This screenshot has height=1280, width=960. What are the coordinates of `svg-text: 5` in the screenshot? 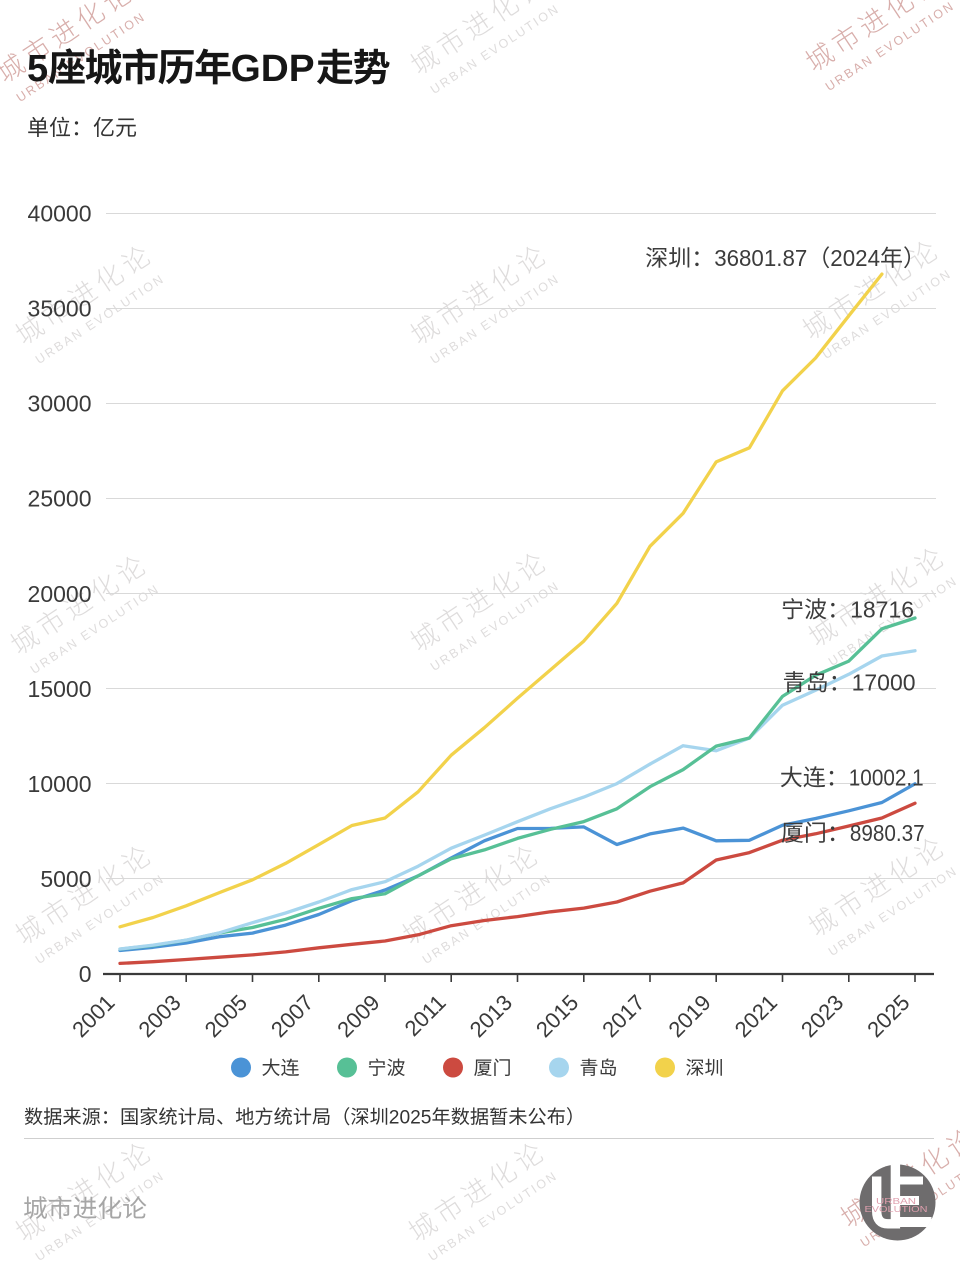 It's located at (37, 69).